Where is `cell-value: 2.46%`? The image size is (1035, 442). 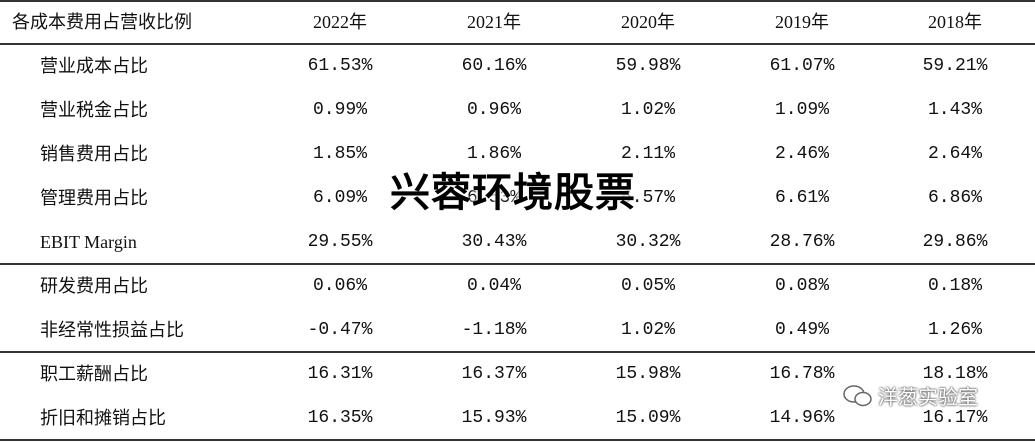
cell-value: 2.46% is located at coordinates (801, 154).